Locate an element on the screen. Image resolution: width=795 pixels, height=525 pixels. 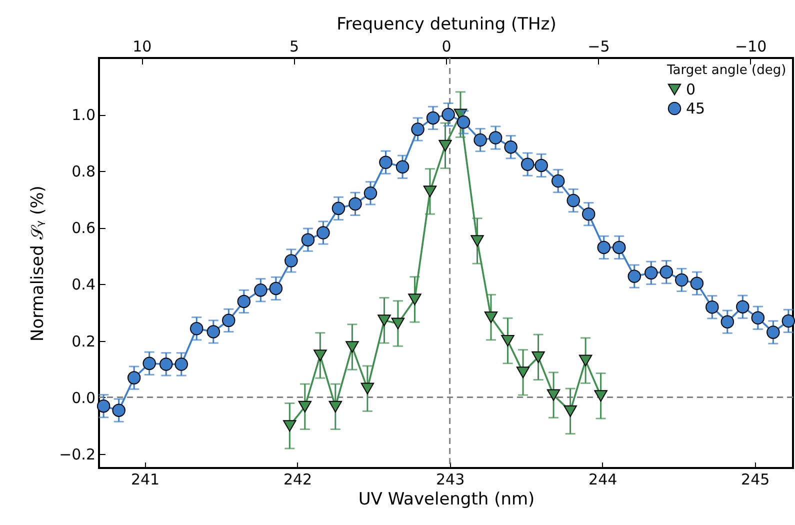
y-tick-label: 0.6 is located at coordinates (84, 228).